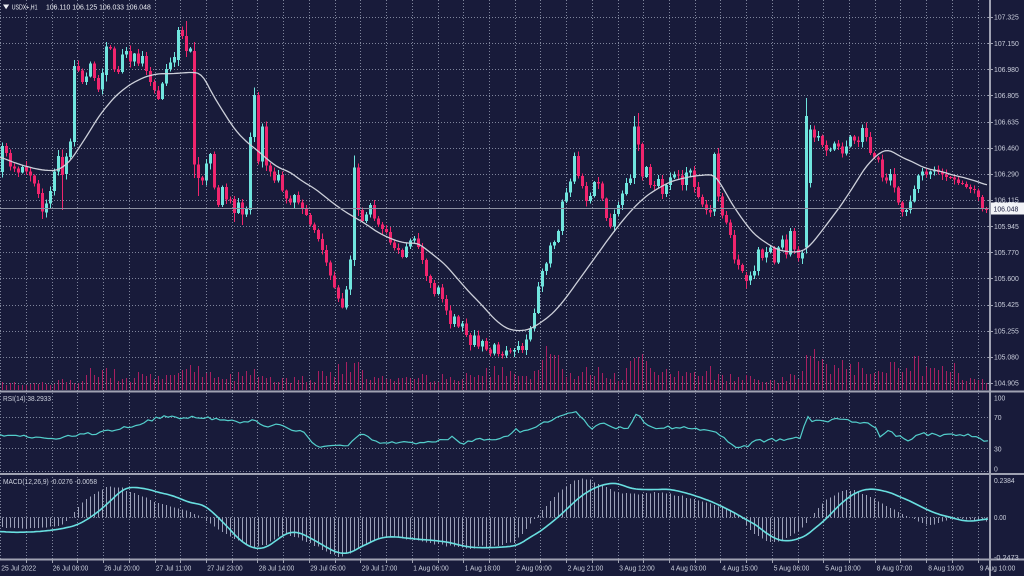 The width and height of the screenshot is (1024, 576). I want to click on svg-text: 3 Aug 12:00, so click(637, 567).